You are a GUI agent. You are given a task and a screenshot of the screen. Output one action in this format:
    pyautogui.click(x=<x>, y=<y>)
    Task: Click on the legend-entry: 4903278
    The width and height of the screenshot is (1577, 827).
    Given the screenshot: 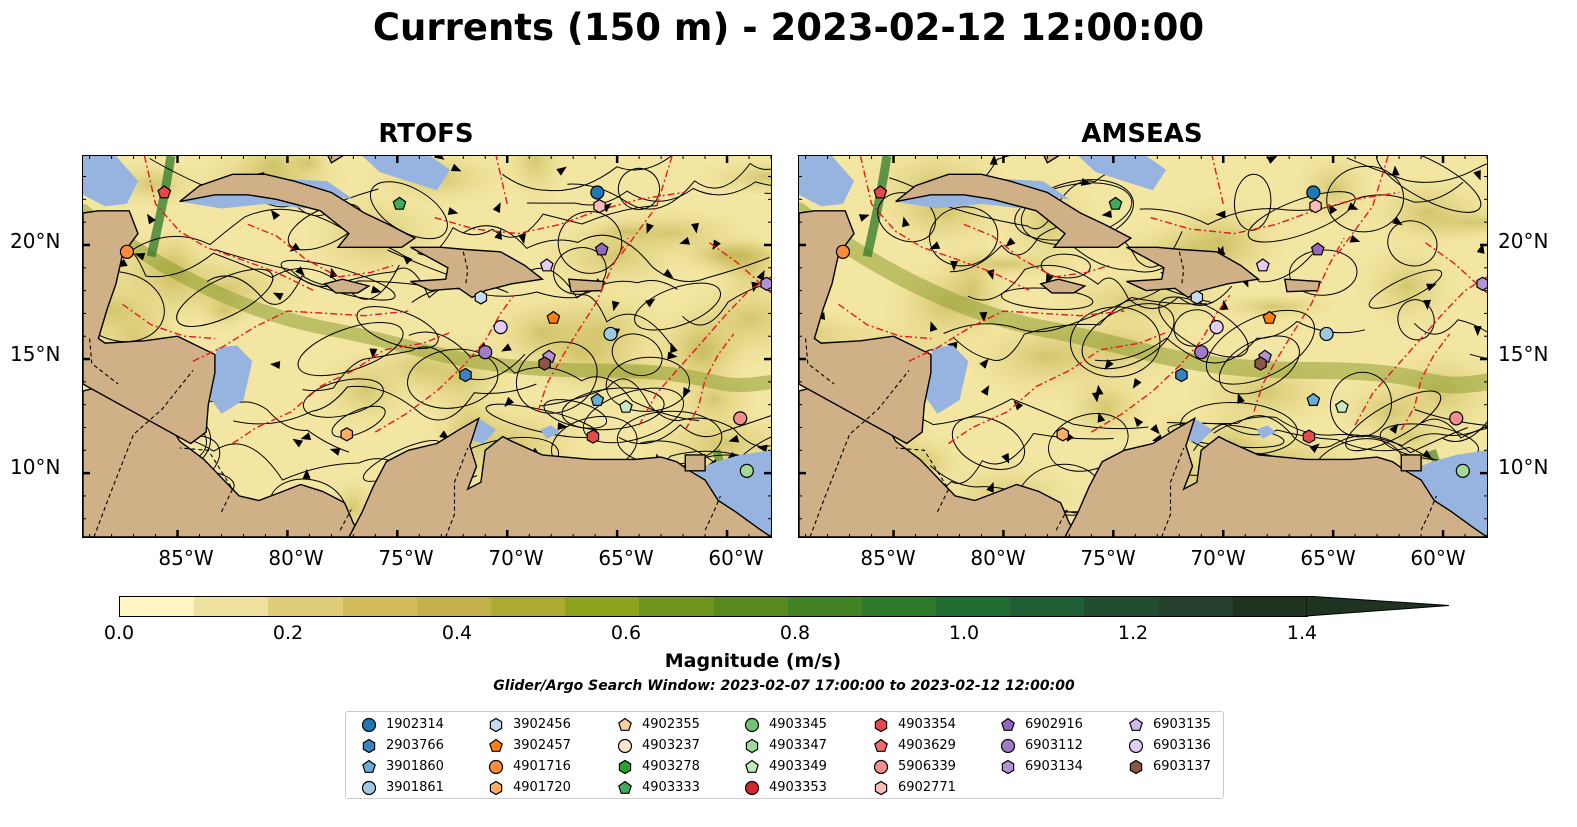 What is the action you would take?
    pyautogui.click(x=658, y=766)
    